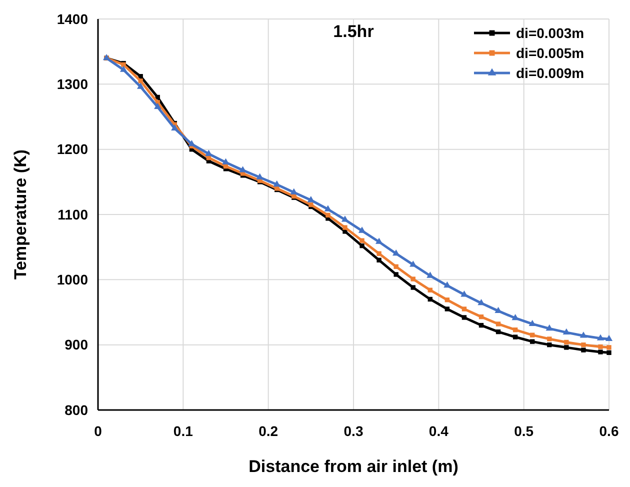  Describe the element at coordinates (76, 410) in the screenshot. I see `y-tick-label: 800` at that location.